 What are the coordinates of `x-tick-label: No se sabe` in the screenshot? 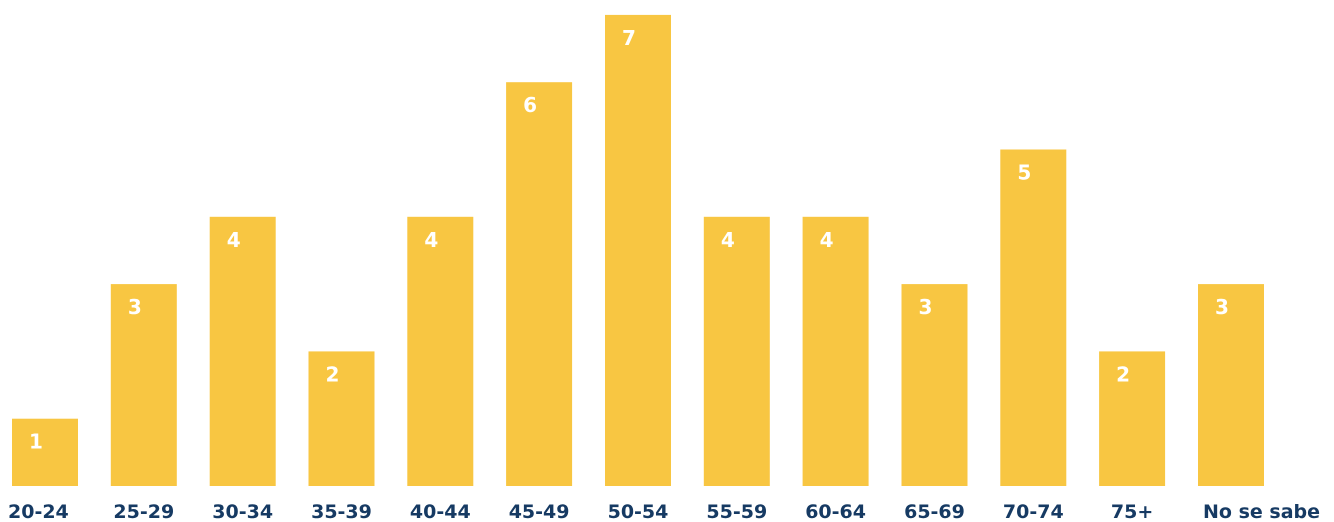 It's located at (1261, 511).